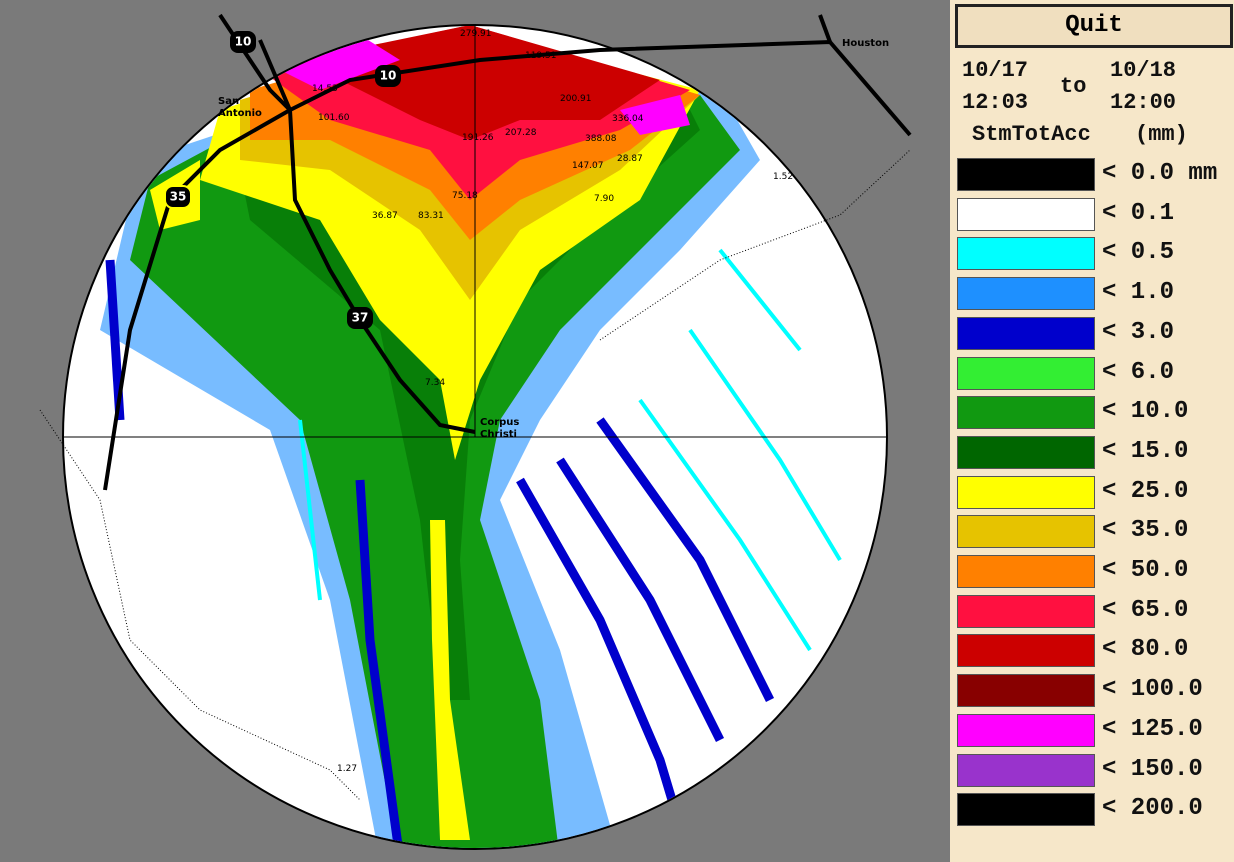 This screenshot has width=1234, height=862. I want to click on legend-label: < 100.0, so click(1152, 690).